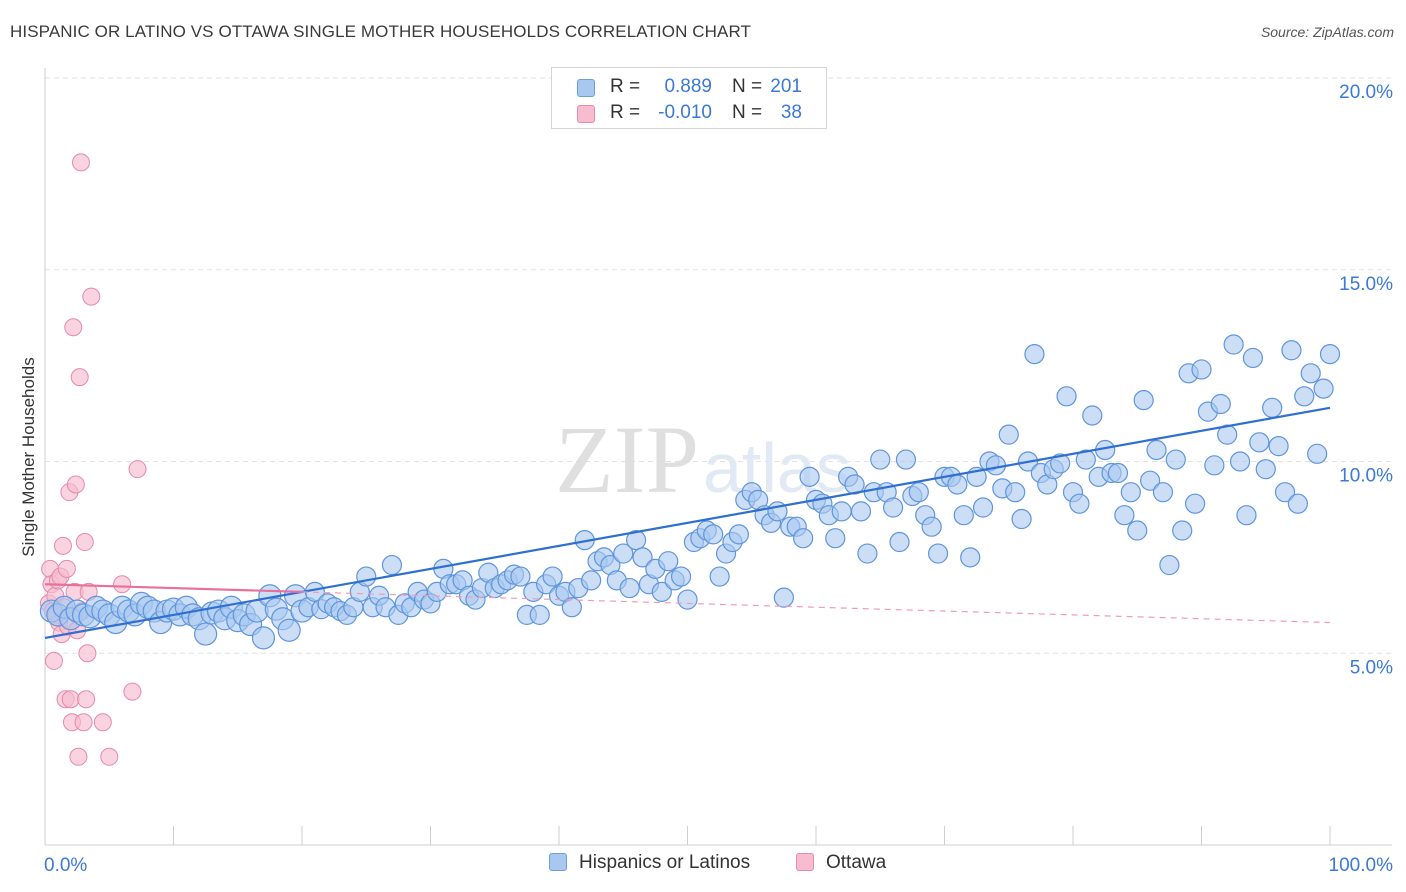 This screenshot has height=892, width=1406. What do you see at coordinates (688, 86) in the screenshot?
I see `legend-r-value-hispanic: 0.889` at bounding box center [688, 86].